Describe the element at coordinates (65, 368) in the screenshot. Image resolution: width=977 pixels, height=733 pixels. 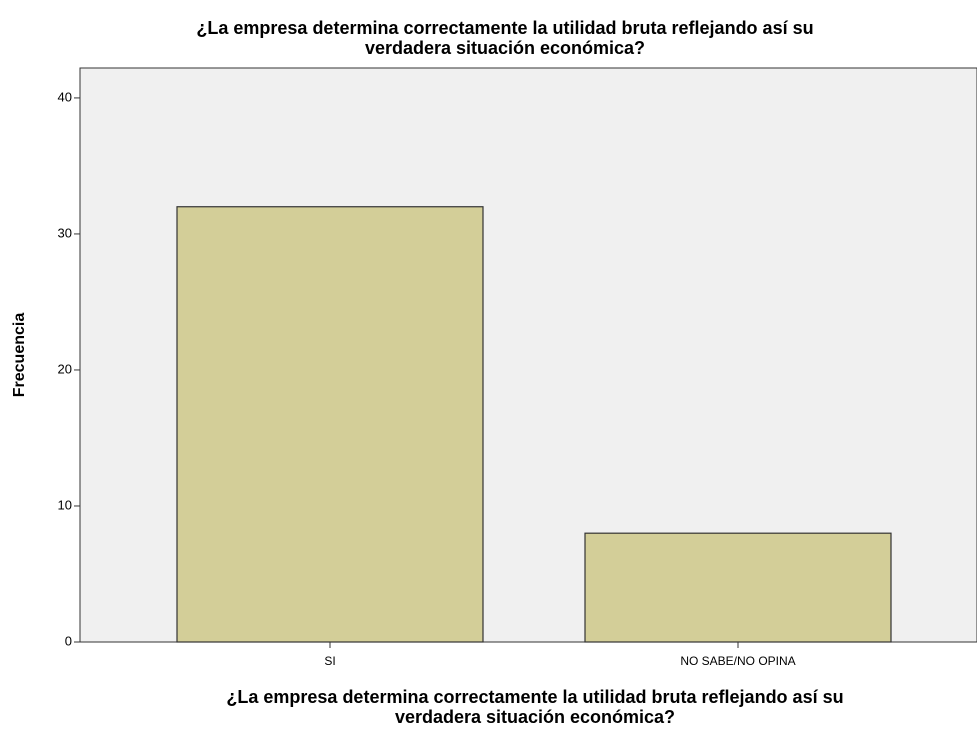
I see `y-tick-label: 20` at that location.